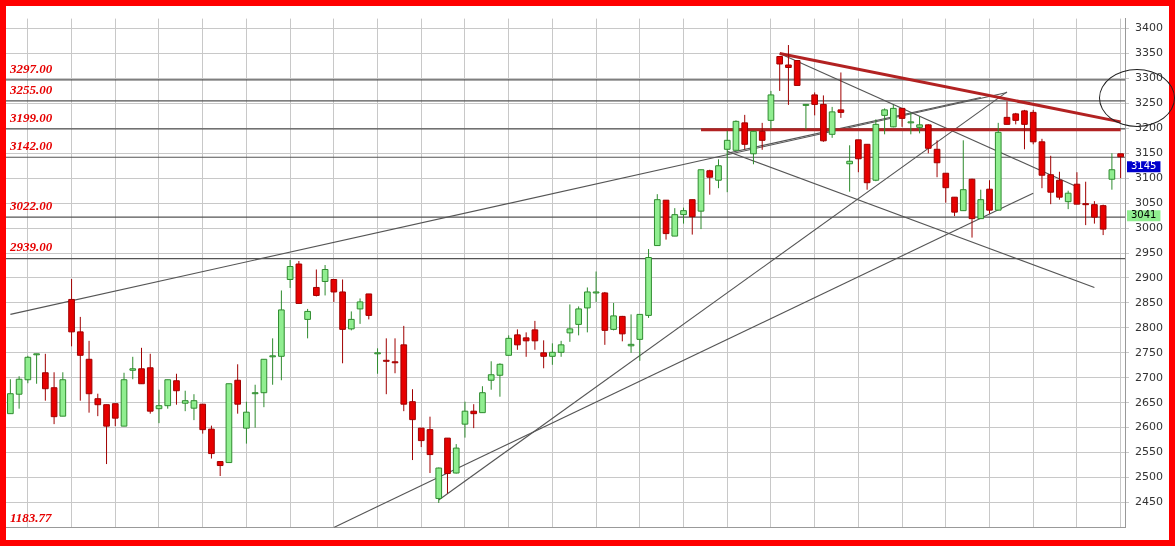 The image size is (1175, 546). What do you see at coordinates (1149, 402) in the screenshot?
I see `y-tick-label: 2650` at bounding box center [1149, 402].